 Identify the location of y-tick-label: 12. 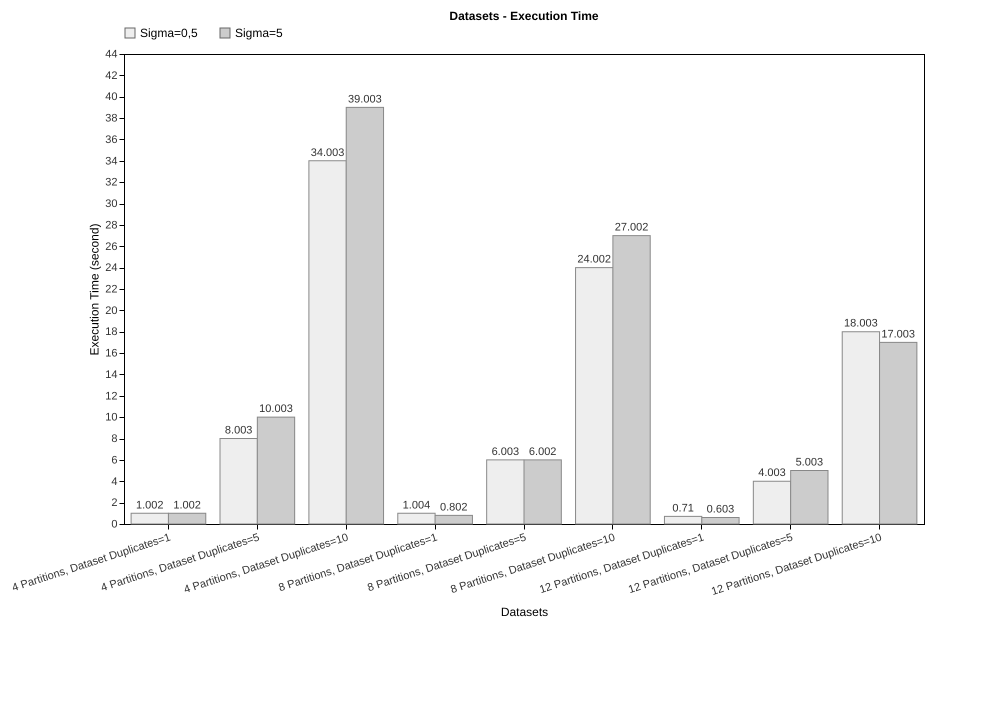
(111, 396).